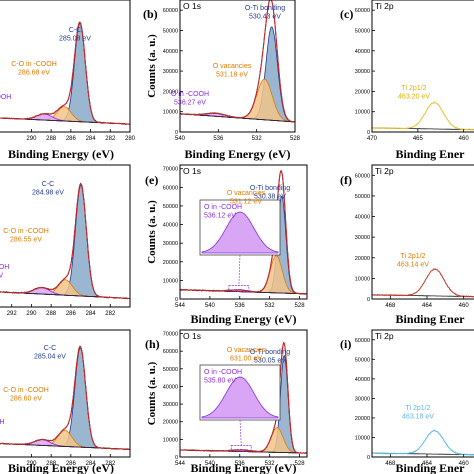 The width and height of the screenshot is (474, 474). What do you see at coordinates (34, 73) in the screenshot?
I see `peak-label: 286.68 eV` at bounding box center [34, 73].